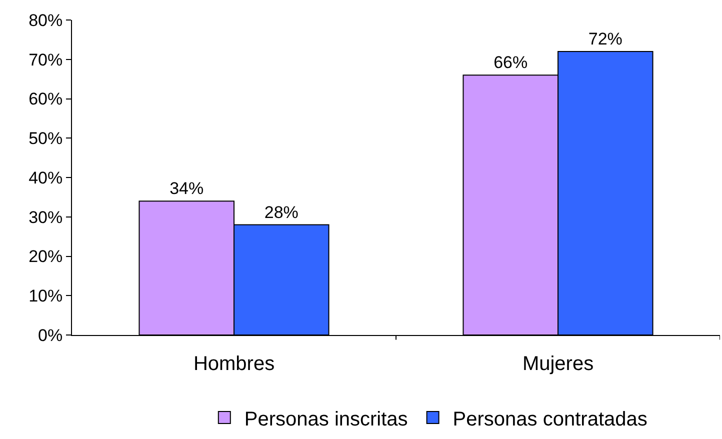 Image resolution: width=722 pixels, height=439 pixels. I want to click on x-tick-label: Hombres, so click(234, 364).